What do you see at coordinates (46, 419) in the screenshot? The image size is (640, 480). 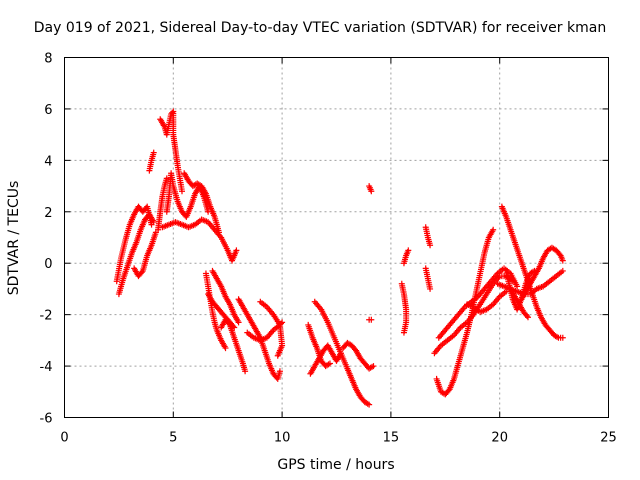 I see `y-tick-label: -6` at bounding box center [46, 419].